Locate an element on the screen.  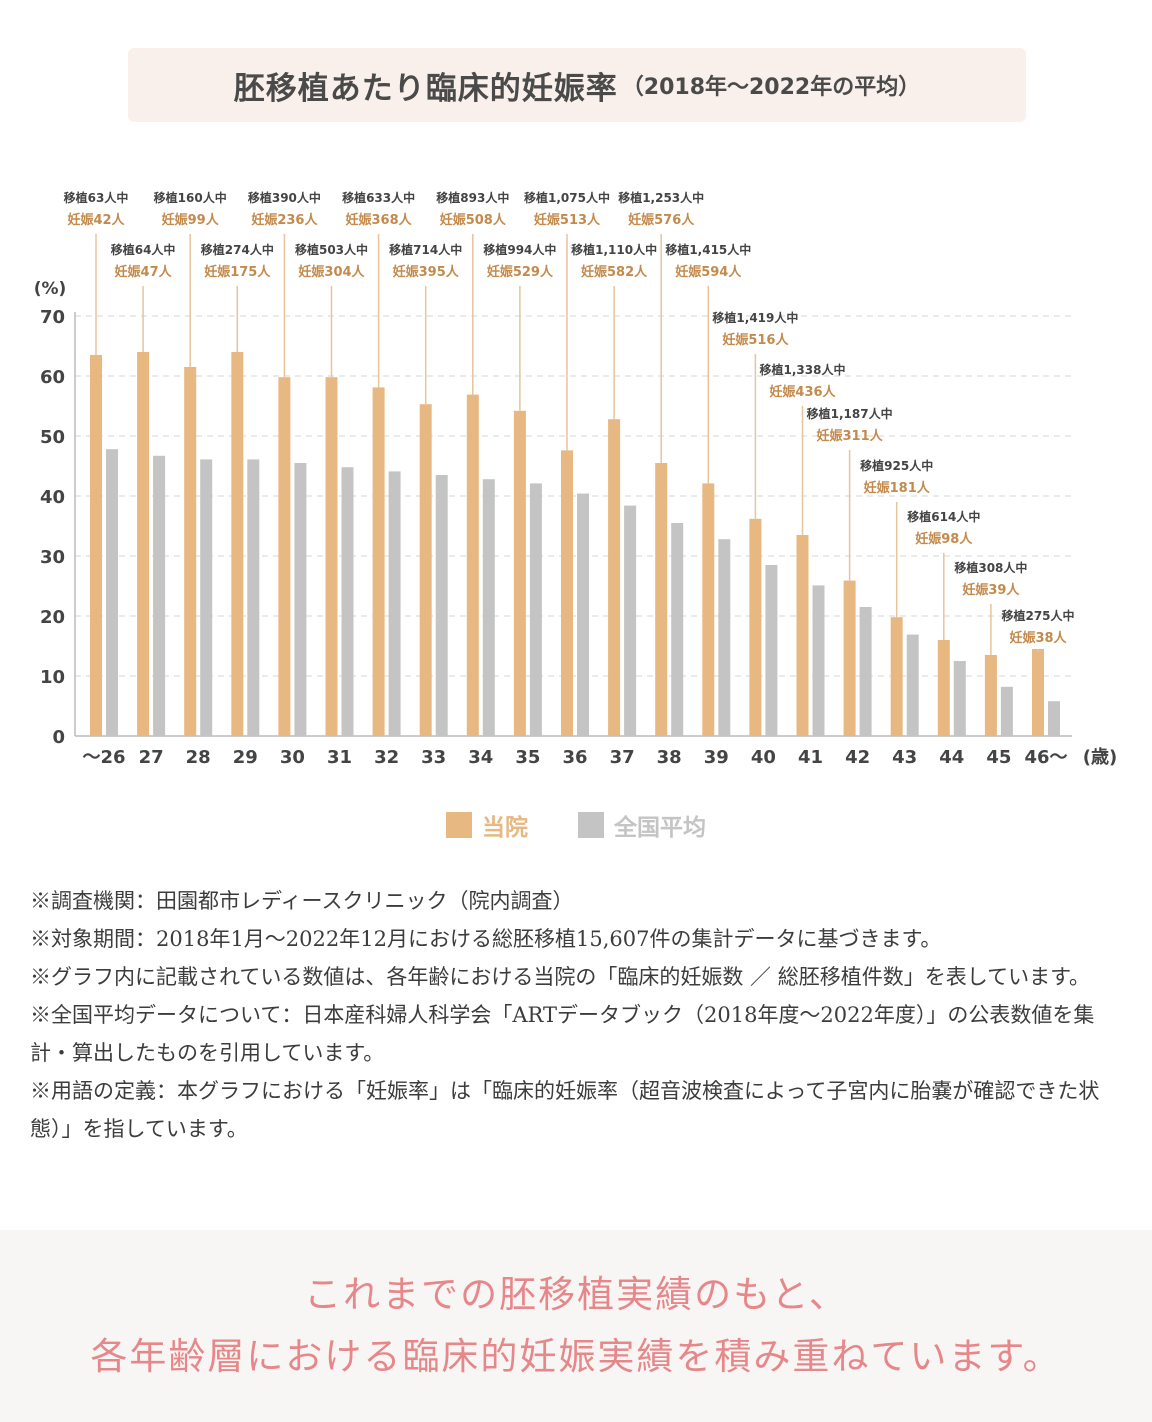
x-tick-label: 37 is located at coordinates (622, 757).